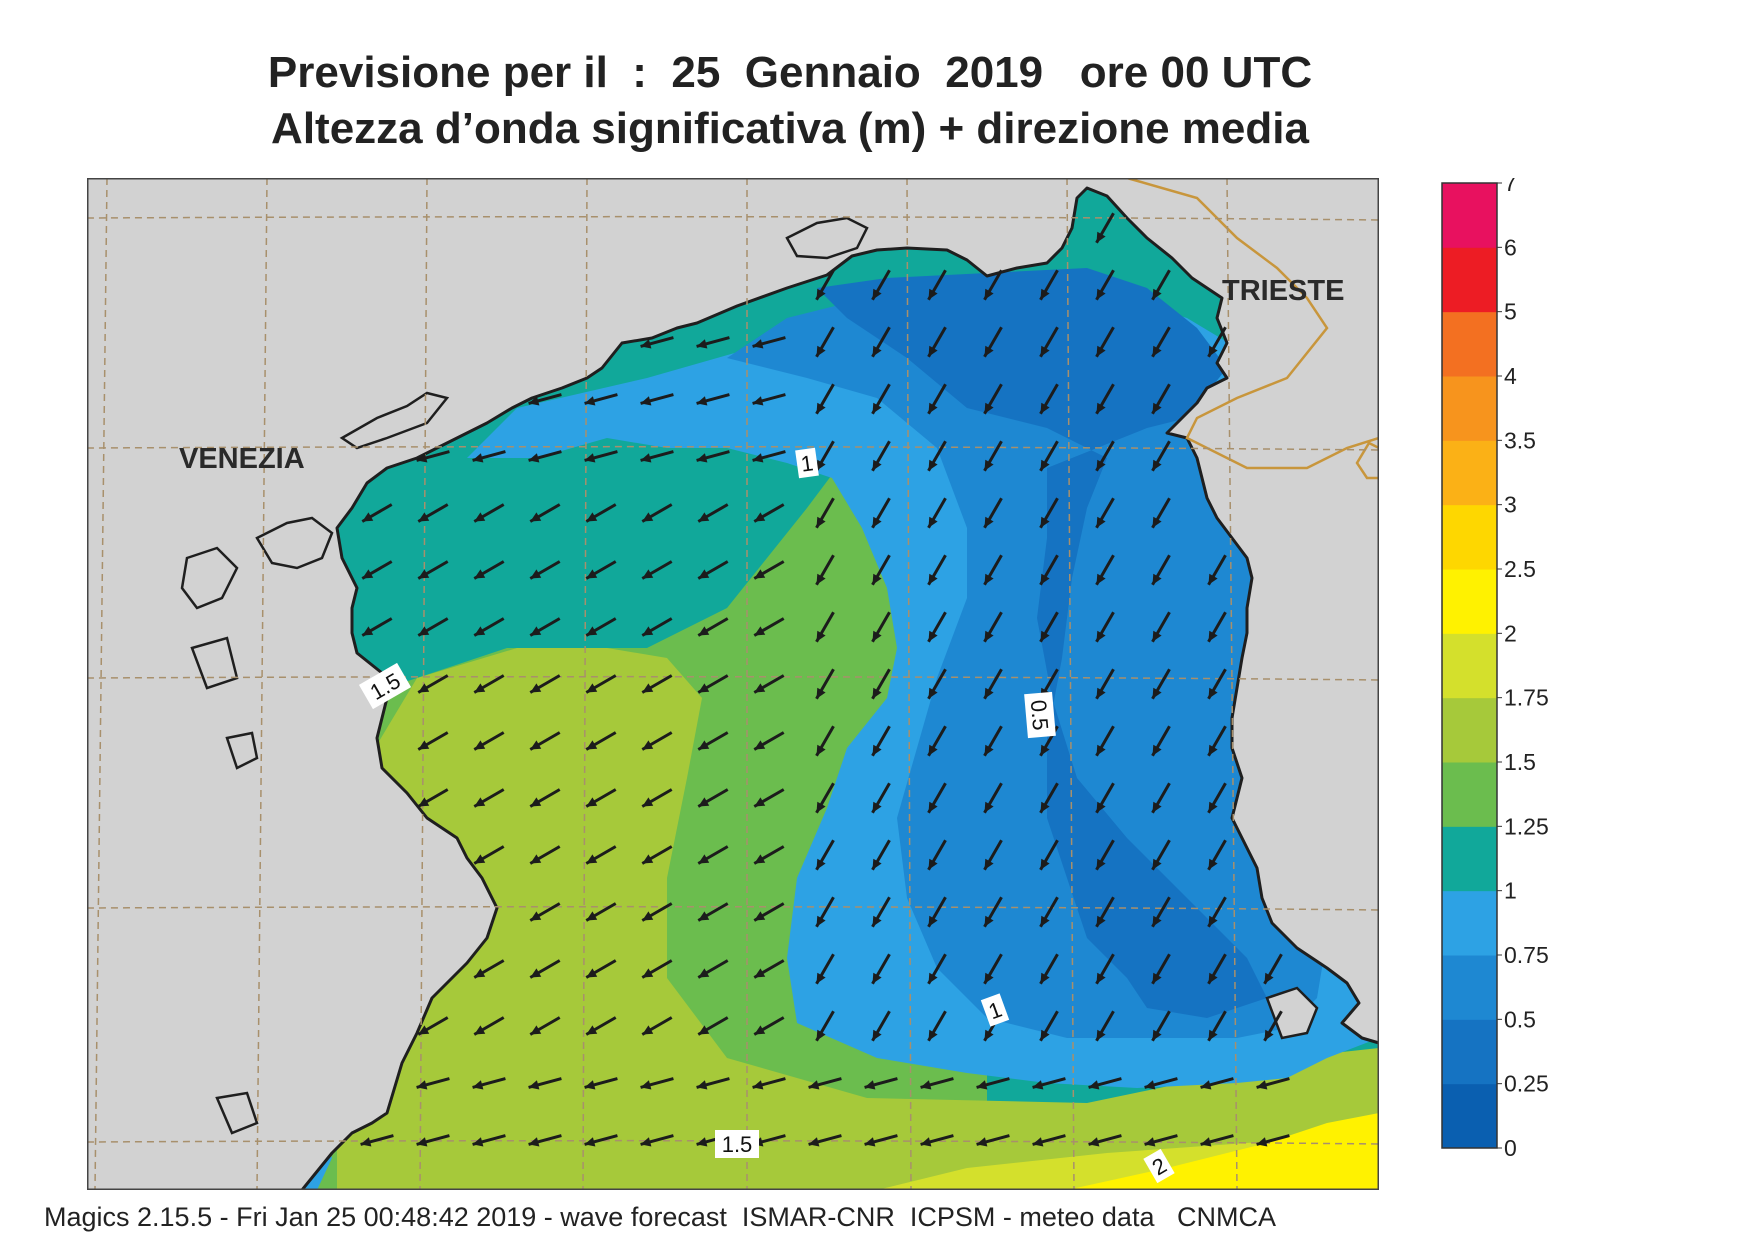  What do you see at coordinates (242, 459) in the screenshot?
I see `city-label-venezia: VENEZIA` at bounding box center [242, 459].